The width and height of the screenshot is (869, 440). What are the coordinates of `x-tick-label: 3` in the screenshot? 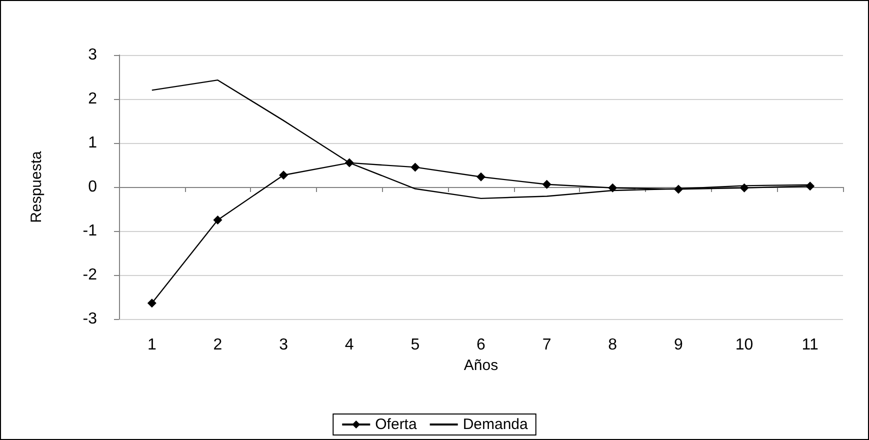 It's located at (283, 345).